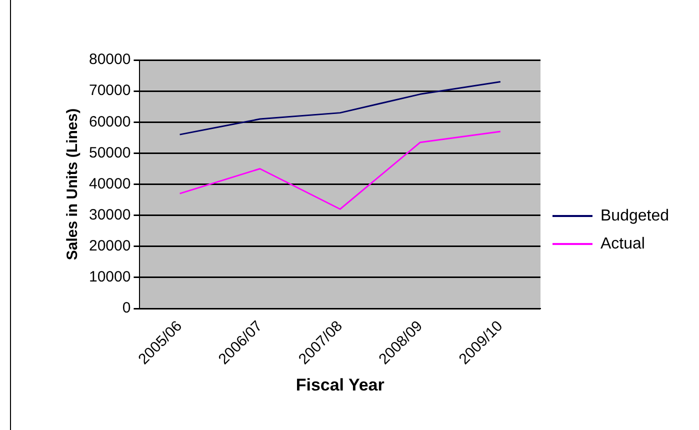 The width and height of the screenshot is (699, 430). What do you see at coordinates (109, 153) in the screenshot?
I see `y-tick-label: 50000` at bounding box center [109, 153].